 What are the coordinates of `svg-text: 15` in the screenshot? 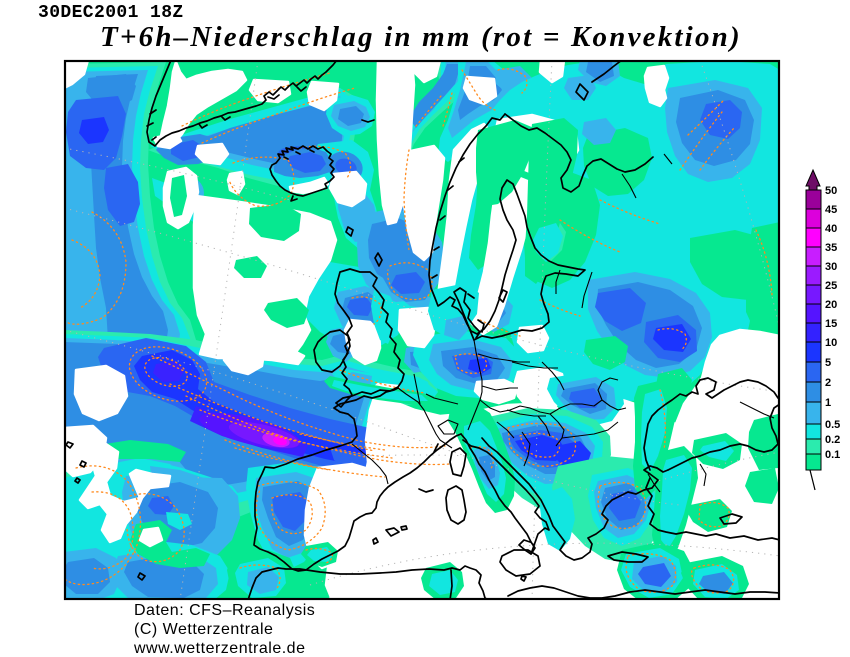 It's located at (831, 324).